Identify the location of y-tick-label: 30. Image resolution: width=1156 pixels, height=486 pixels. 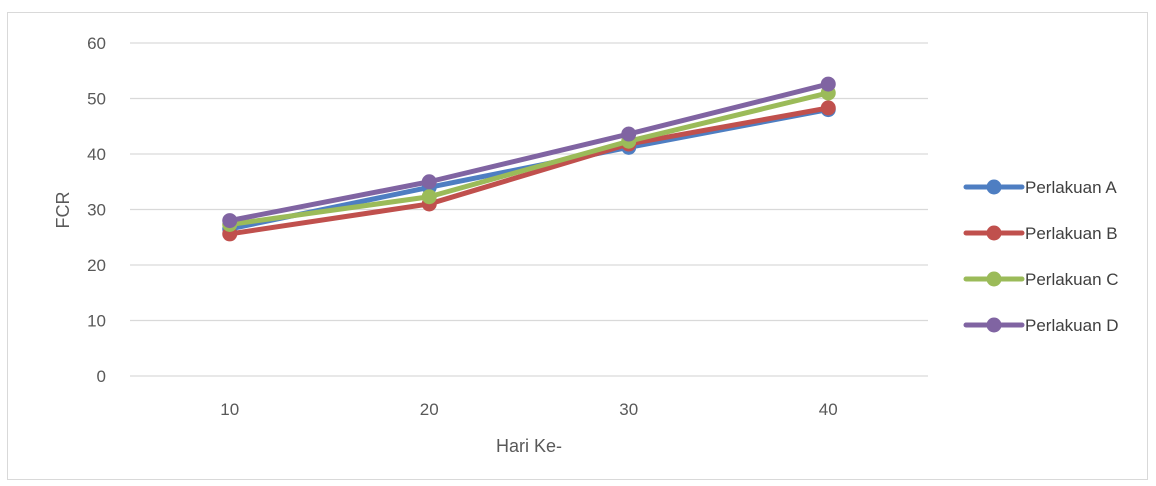
(96, 210).